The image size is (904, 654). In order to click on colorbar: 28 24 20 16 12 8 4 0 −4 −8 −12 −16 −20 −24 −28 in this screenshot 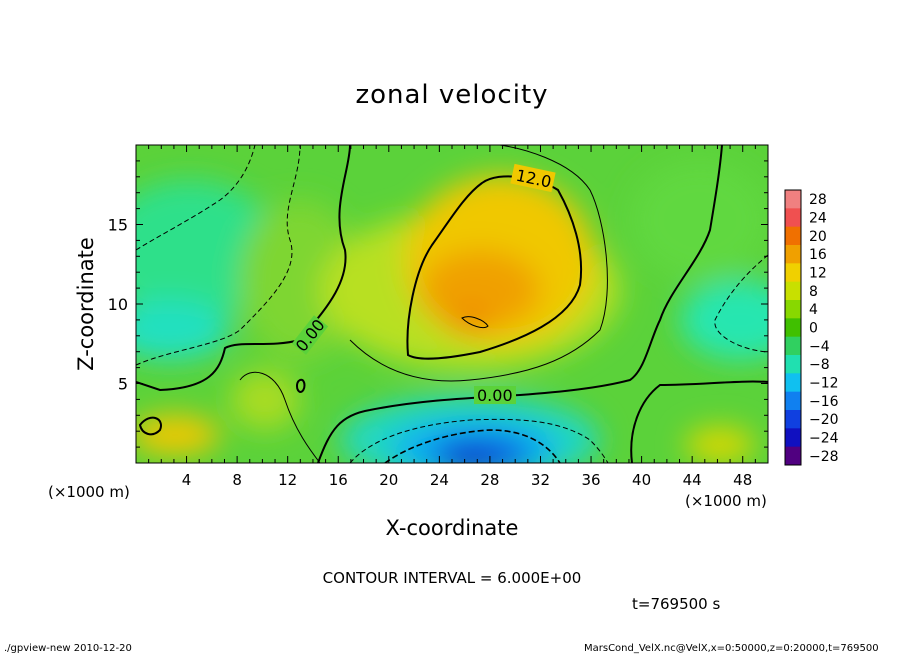, I will do `click(811, 327)`.